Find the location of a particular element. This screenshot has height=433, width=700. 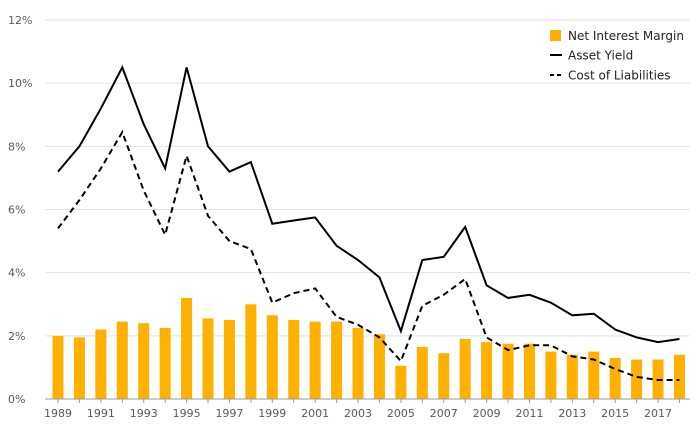

legend-label-asset-yield: Asset Yield is located at coordinates (600, 56).